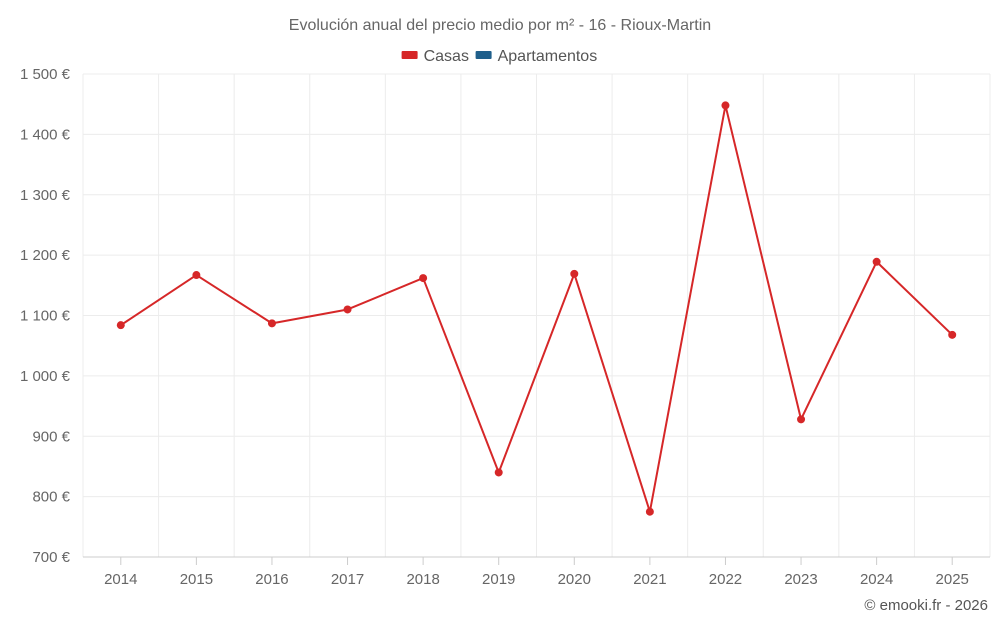 Image resolution: width=1000 pixels, height=625 pixels. What do you see at coordinates (51, 557) in the screenshot?
I see `y-tick-label: 700 €` at bounding box center [51, 557].